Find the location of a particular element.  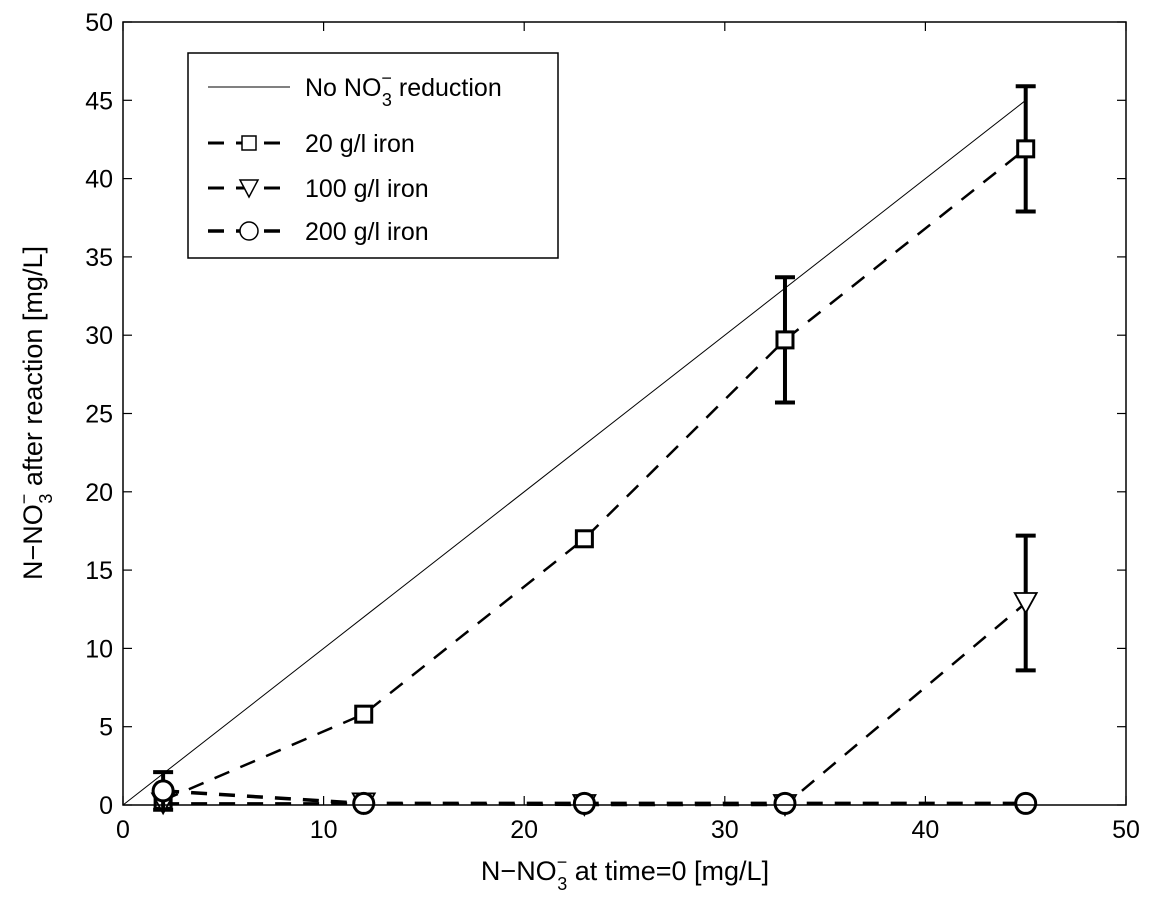

y-tick-label: 45 is located at coordinates (99, 101).